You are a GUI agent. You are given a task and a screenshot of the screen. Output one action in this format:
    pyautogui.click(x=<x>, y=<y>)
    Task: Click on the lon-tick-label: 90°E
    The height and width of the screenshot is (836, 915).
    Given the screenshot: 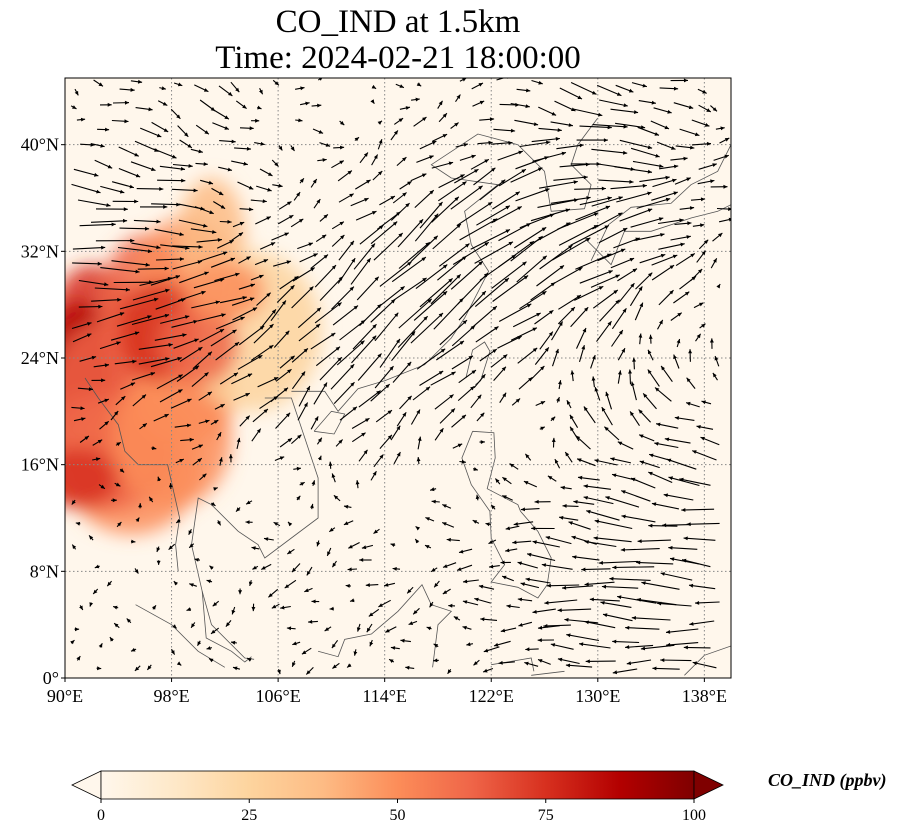 What is the action you would take?
    pyautogui.click(x=65, y=696)
    